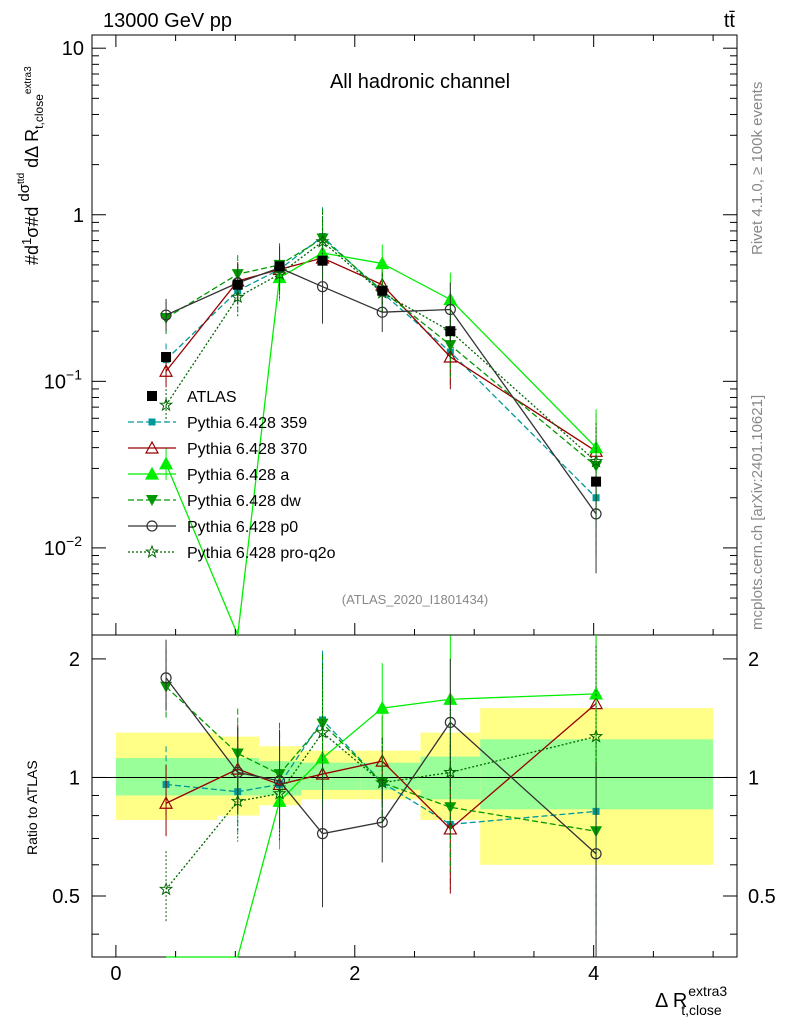 The height and width of the screenshot is (1024, 786). Describe the element at coordinates (32, 807) in the screenshot. I see `y-axis-title-ratio: Ratio to ATLAS` at that location.